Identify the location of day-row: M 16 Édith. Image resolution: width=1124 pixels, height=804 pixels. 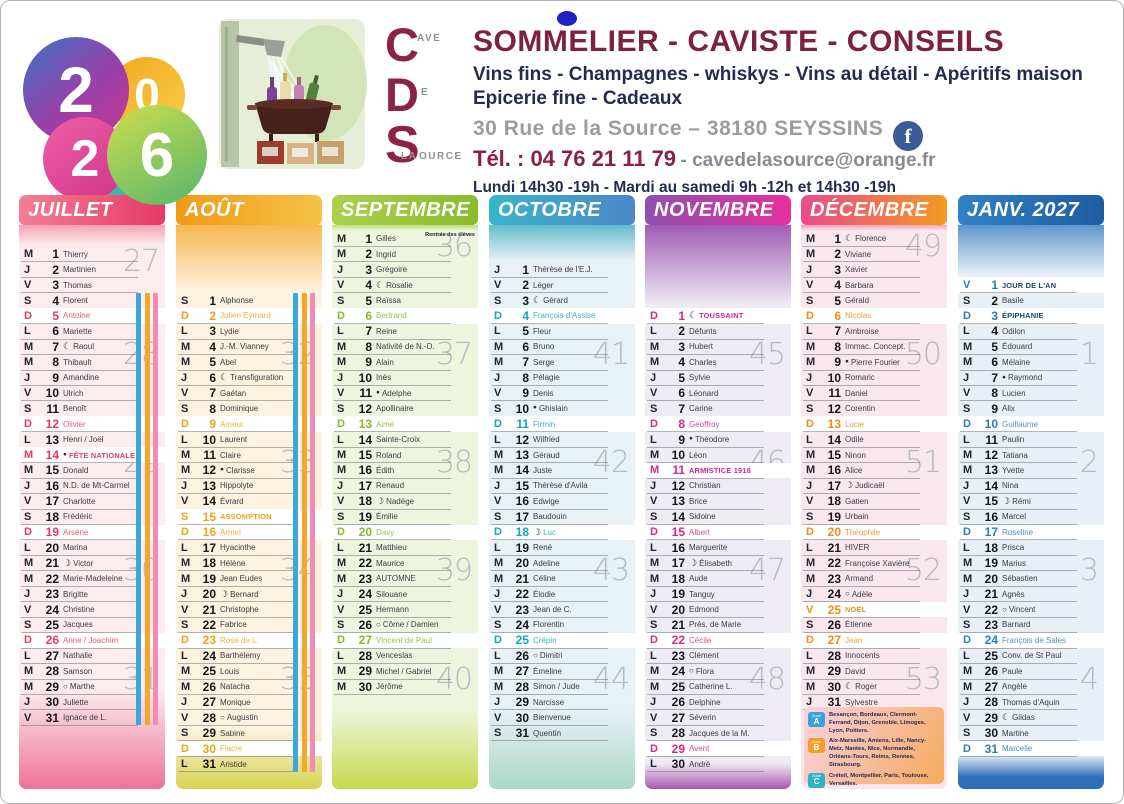
(405, 471).